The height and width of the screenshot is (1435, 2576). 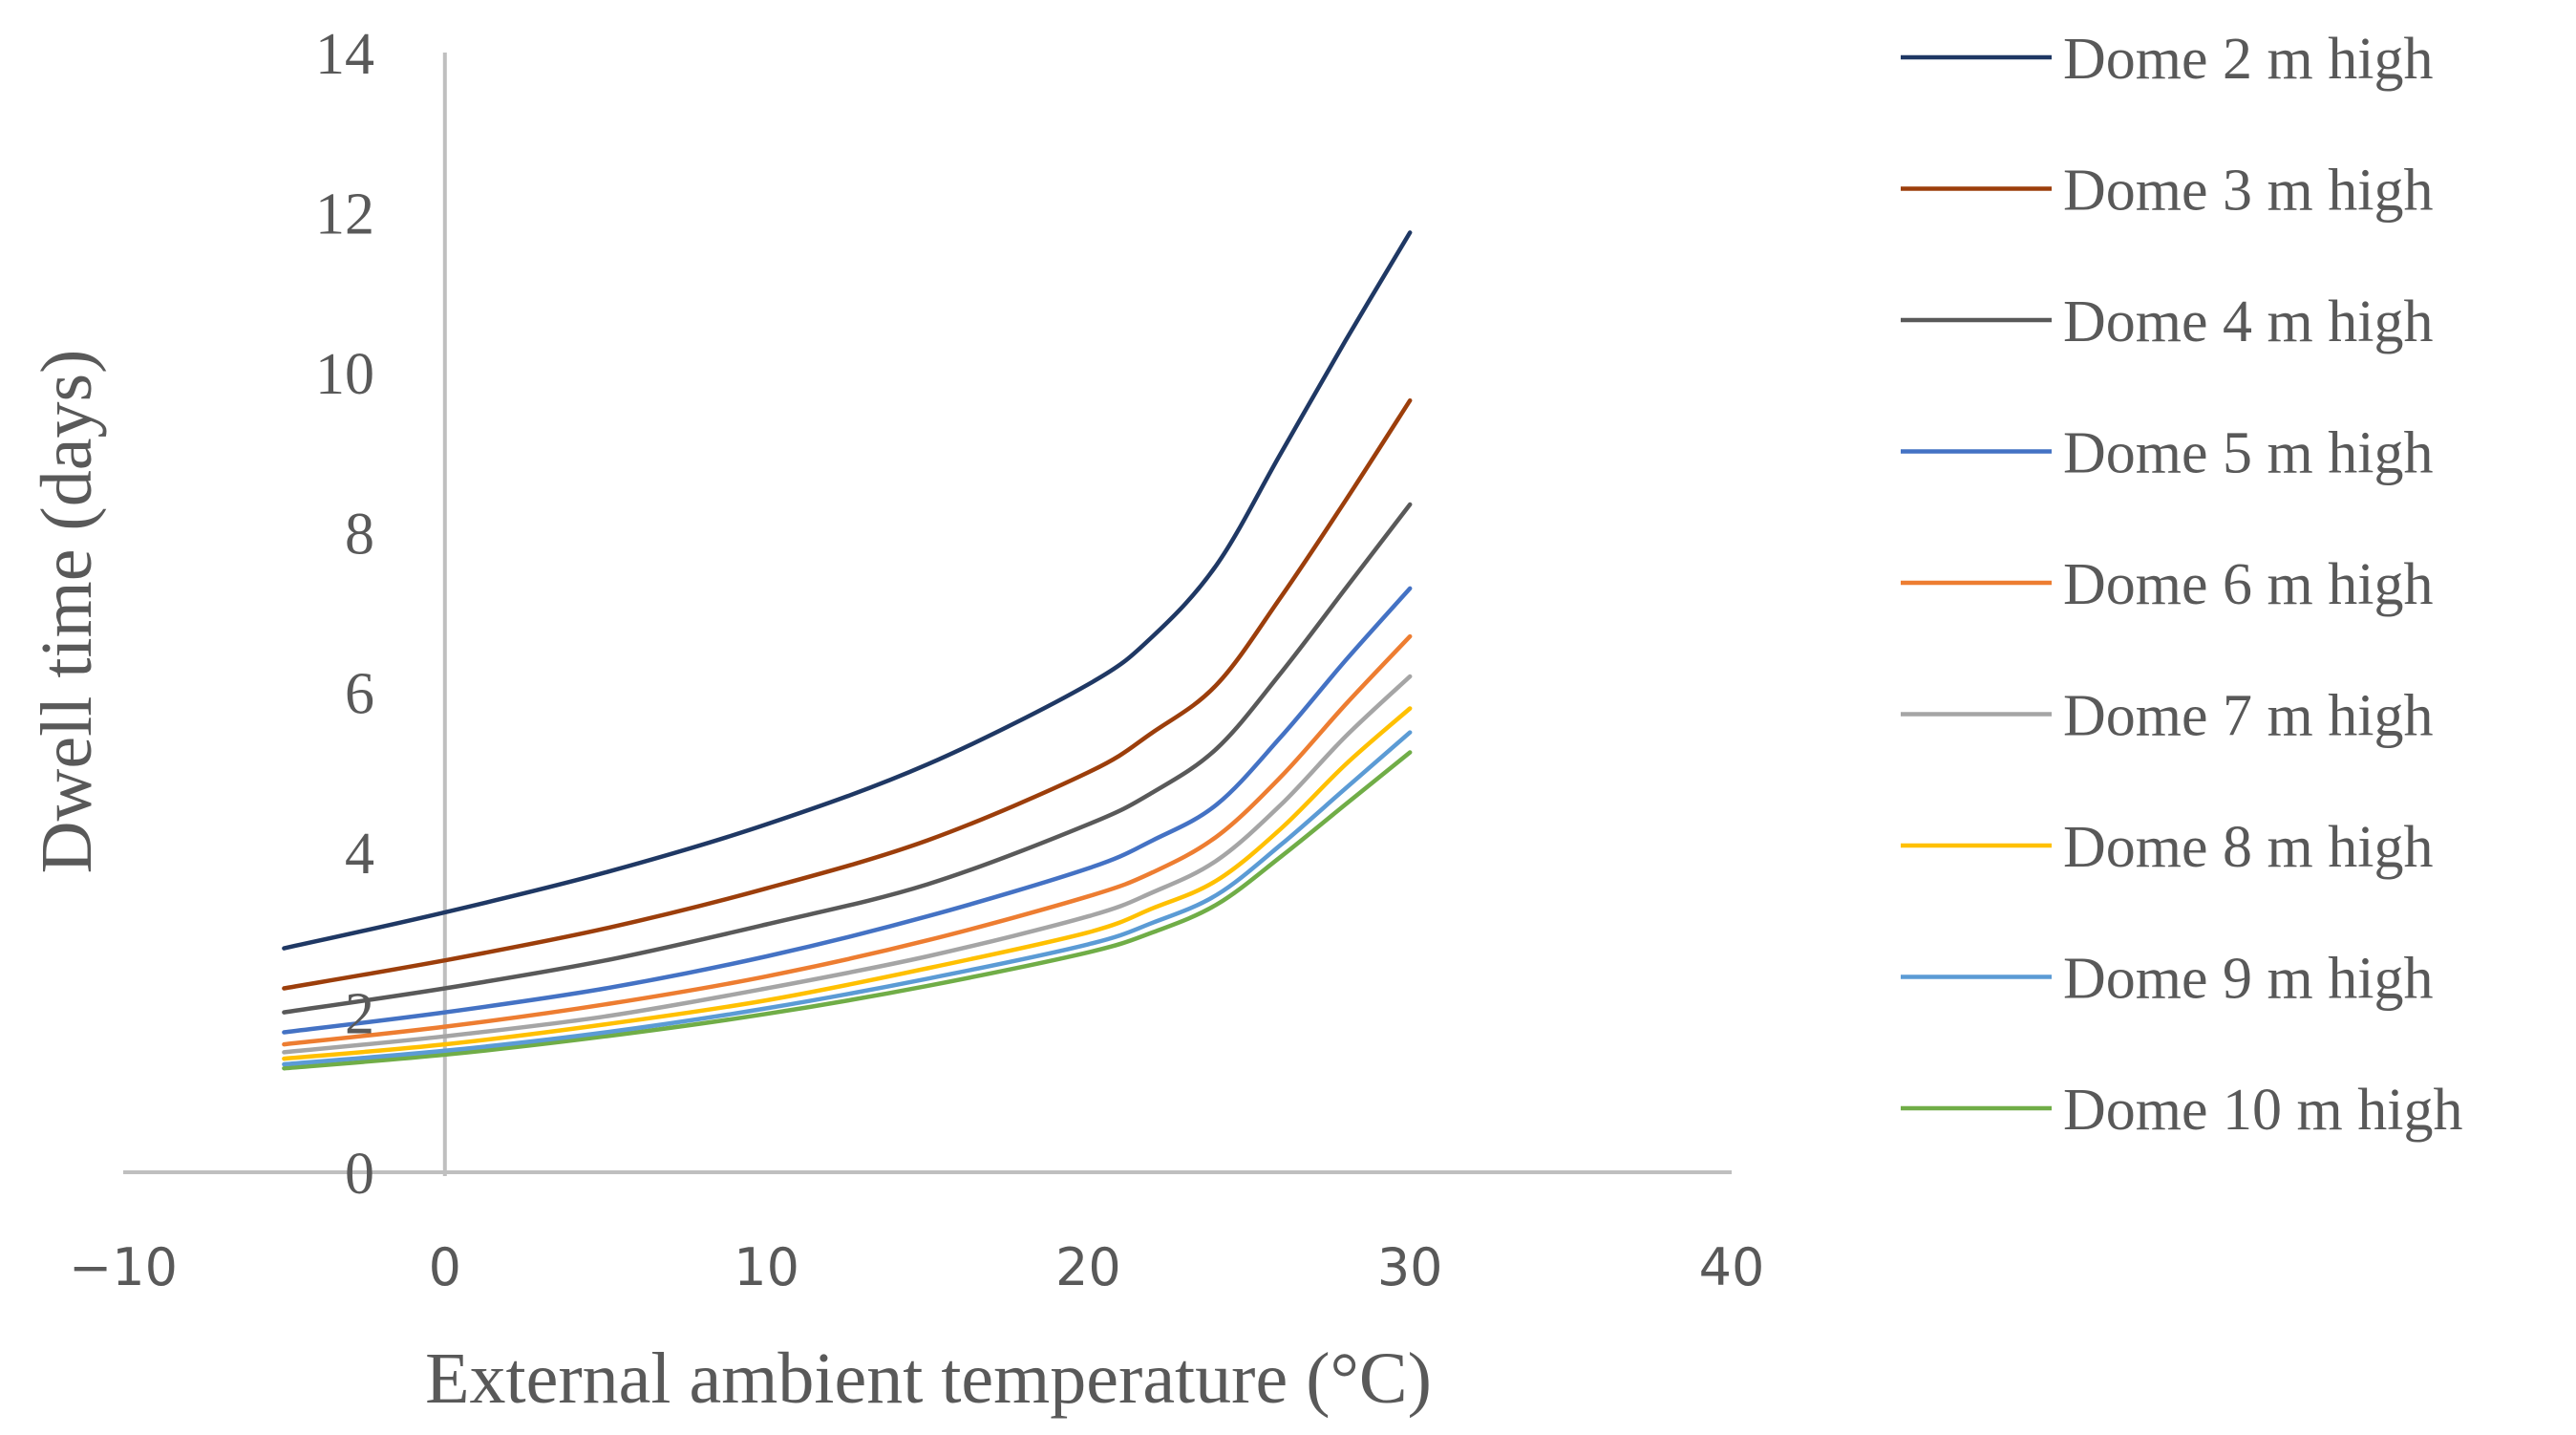 What do you see at coordinates (359, 694) in the screenshot?
I see `y-tick-label: 6` at bounding box center [359, 694].